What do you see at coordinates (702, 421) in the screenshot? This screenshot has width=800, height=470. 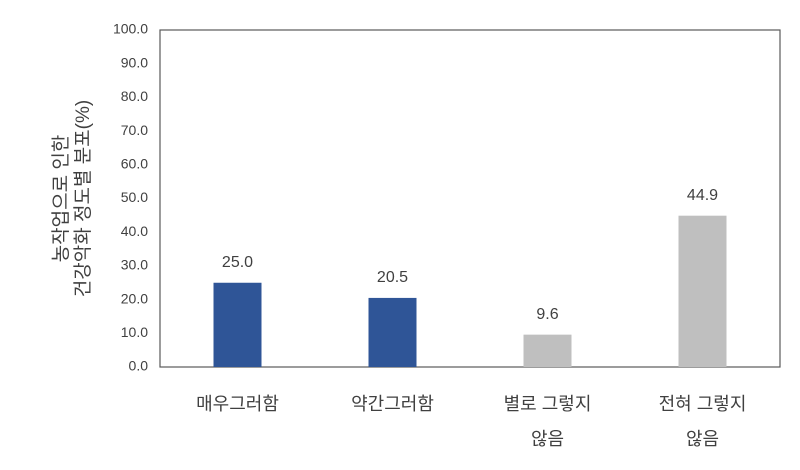 I see `x-tick-label: 전혀 그렇지 않음` at bounding box center [702, 421].